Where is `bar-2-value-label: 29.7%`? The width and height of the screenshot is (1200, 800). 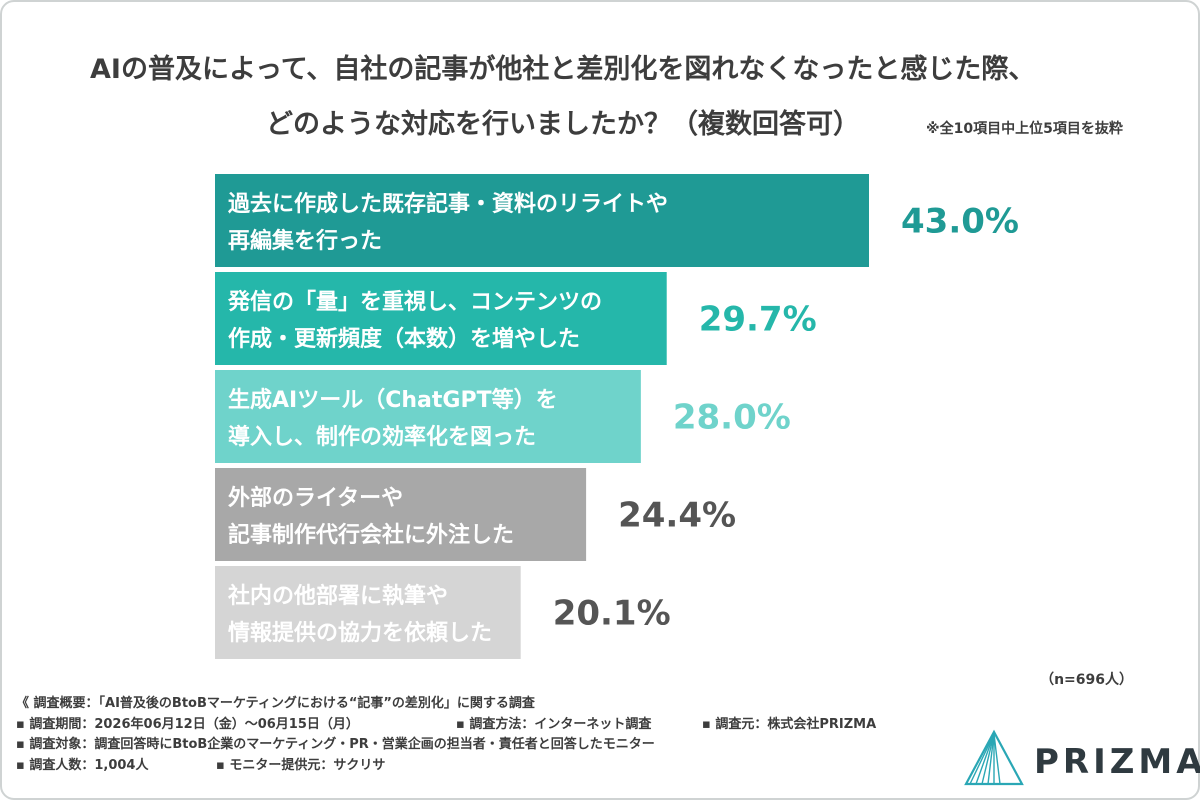 bar-2-value-label: 29.7% is located at coordinates (758, 320).